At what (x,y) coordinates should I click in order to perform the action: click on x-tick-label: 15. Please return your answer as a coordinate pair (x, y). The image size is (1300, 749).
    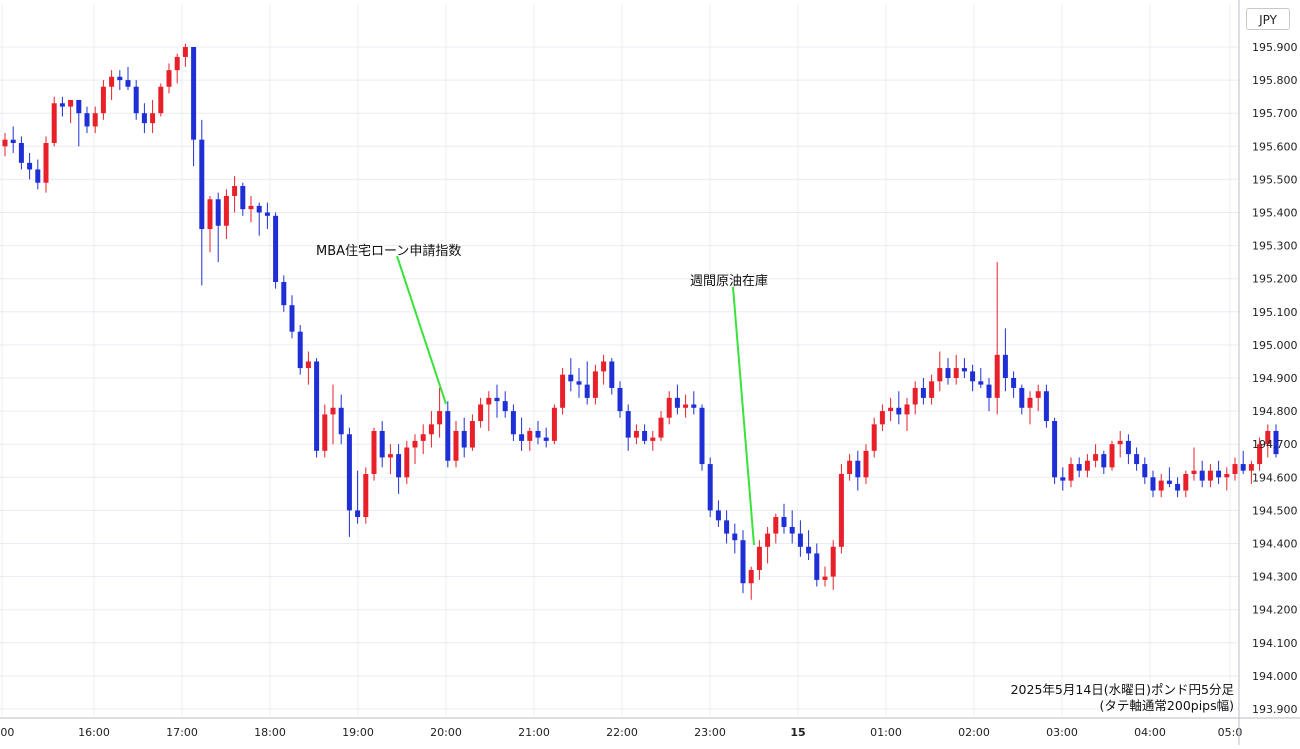
    Looking at the image, I should click on (797, 732).